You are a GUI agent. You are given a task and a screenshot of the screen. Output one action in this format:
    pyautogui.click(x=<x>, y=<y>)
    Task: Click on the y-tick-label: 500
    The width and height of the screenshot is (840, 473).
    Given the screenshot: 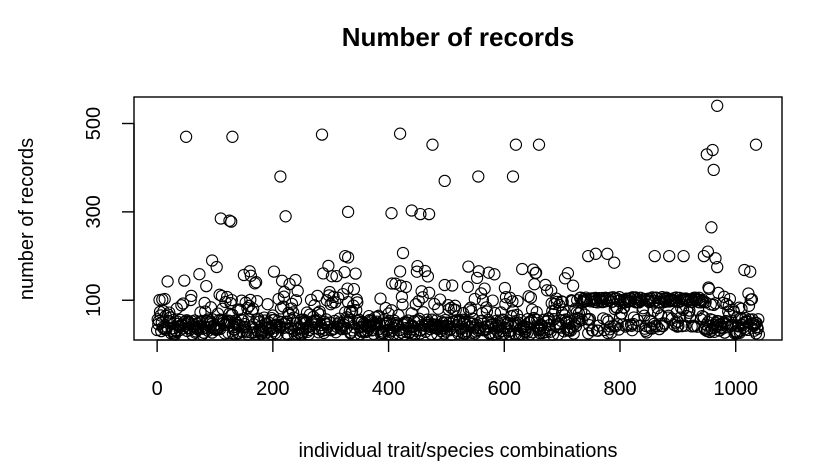 What is the action you would take?
    pyautogui.click(x=94, y=123)
    